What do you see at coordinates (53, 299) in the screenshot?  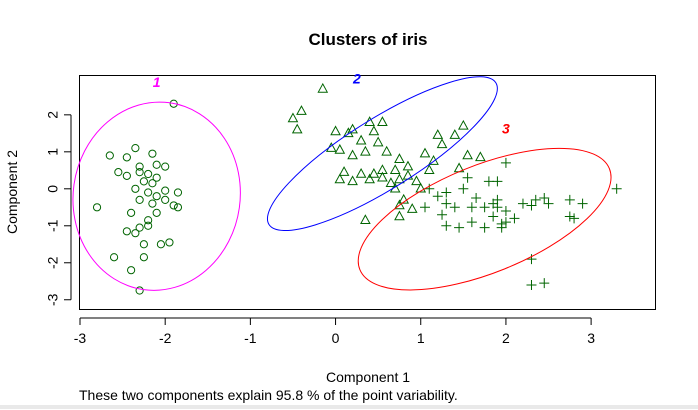 I see `y-tick-label: -3` at bounding box center [53, 299].